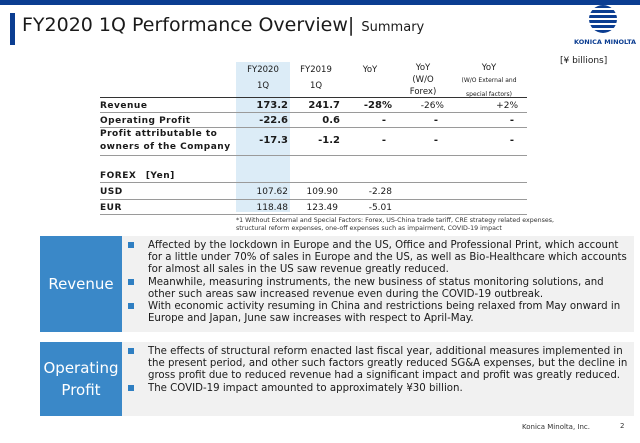 The width and height of the screenshot is (640, 443). What do you see at coordinates (435, 140) in the screenshot?
I see `cell-profit-yoy-wo-forex: -` at bounding box center [435, 140].